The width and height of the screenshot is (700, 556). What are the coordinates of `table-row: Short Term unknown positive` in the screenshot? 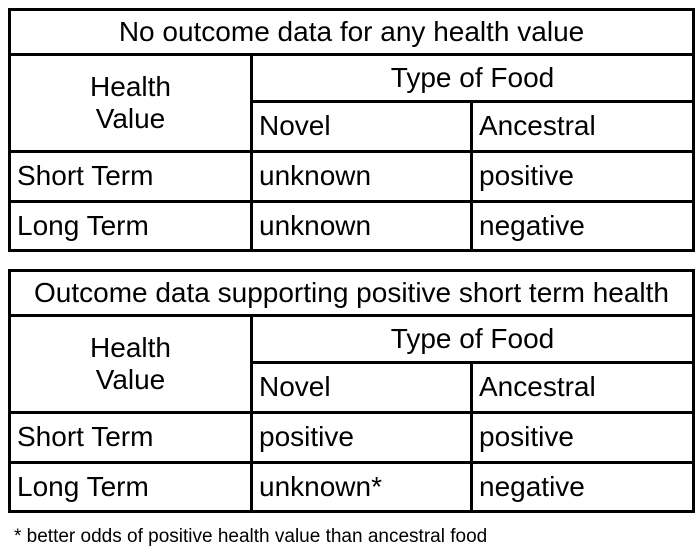 It's located at (352, 176).